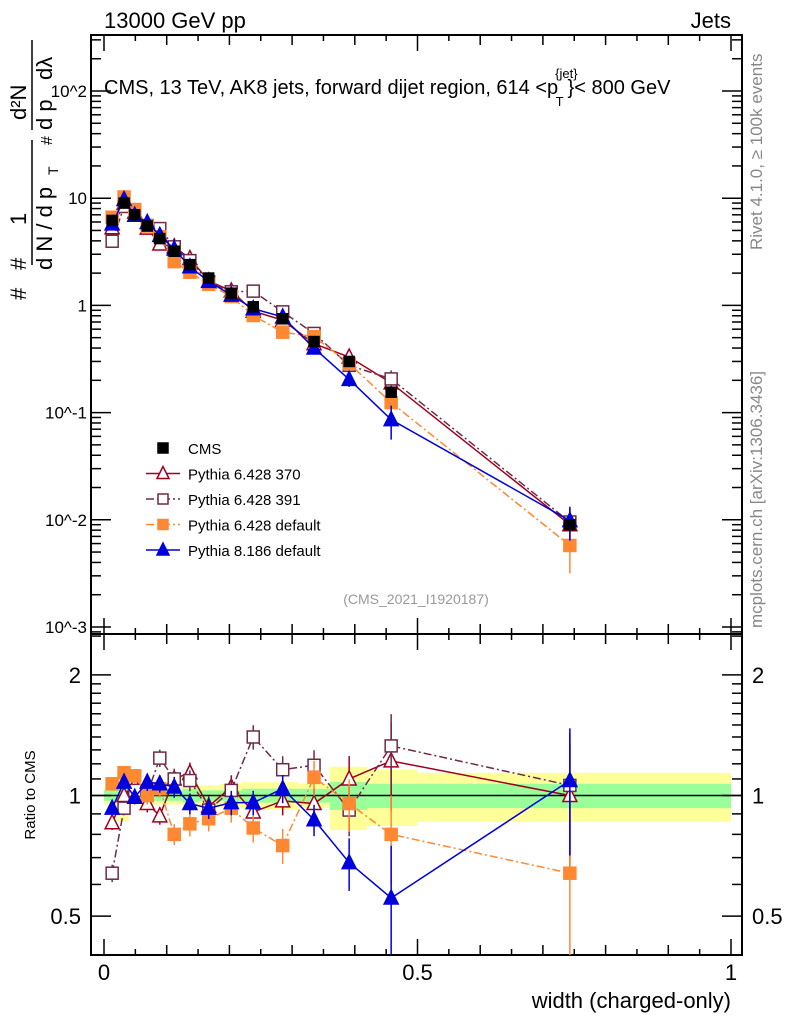 Image resolution: width=786 pixels, height=1024 pixels. Describe the element at coordinates (254, 551) in the screenshot. I see `legend-label: Pythia 8.186 default` at that location.